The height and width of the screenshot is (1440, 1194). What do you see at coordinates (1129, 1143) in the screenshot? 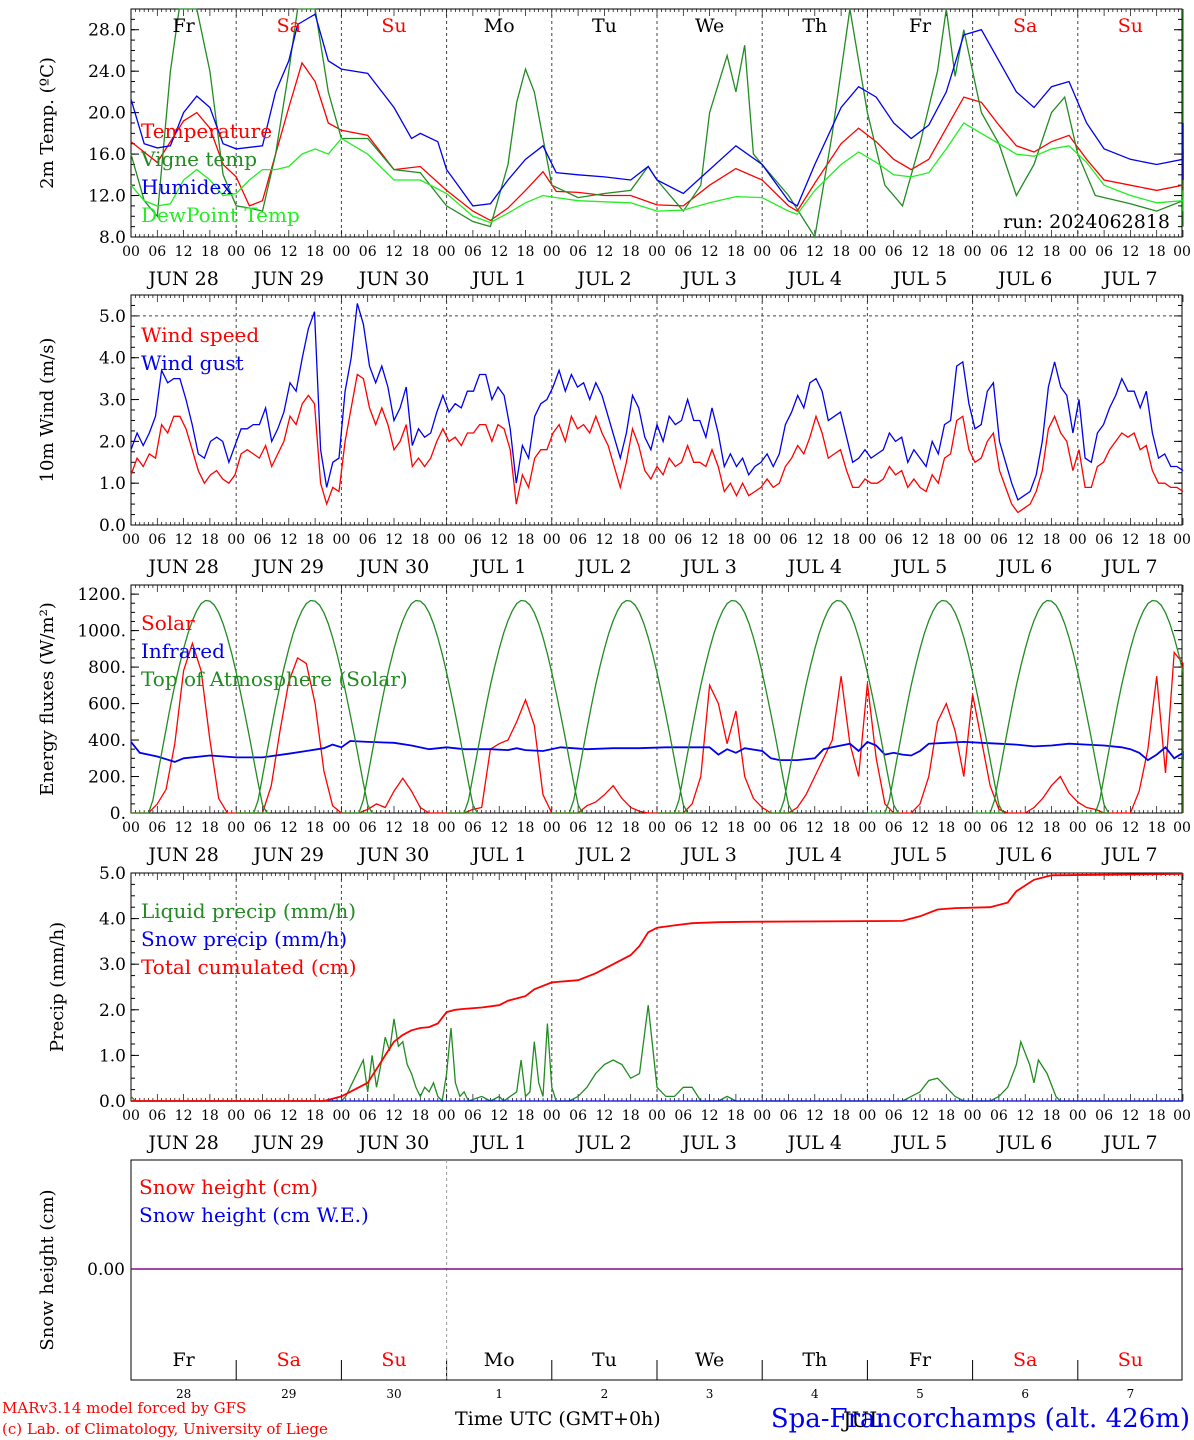
I see `date-label: JUL 7` at bounding box center [1129, 1143].